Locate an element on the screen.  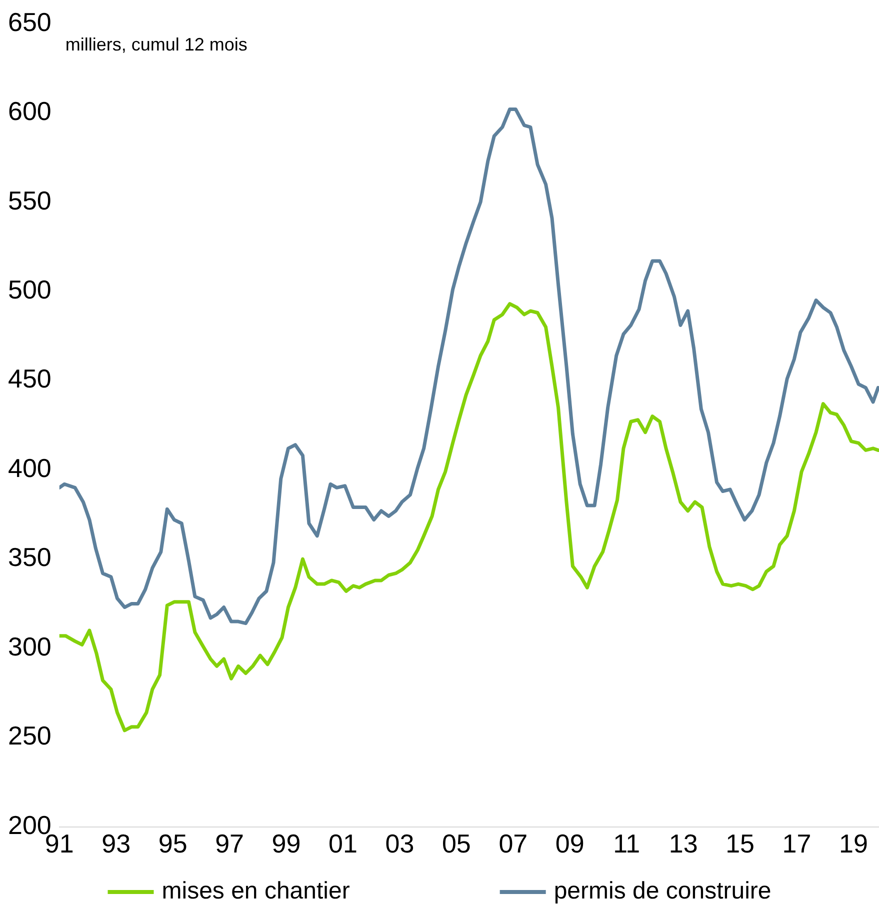
y-tick-label: 450 is located at coordinates (30, 379).